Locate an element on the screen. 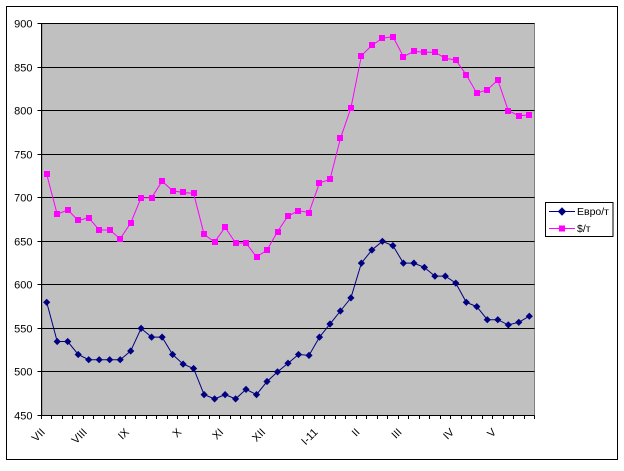 The image size is (624, 471). svg-text: 800 is located at coordinates (23, 112).